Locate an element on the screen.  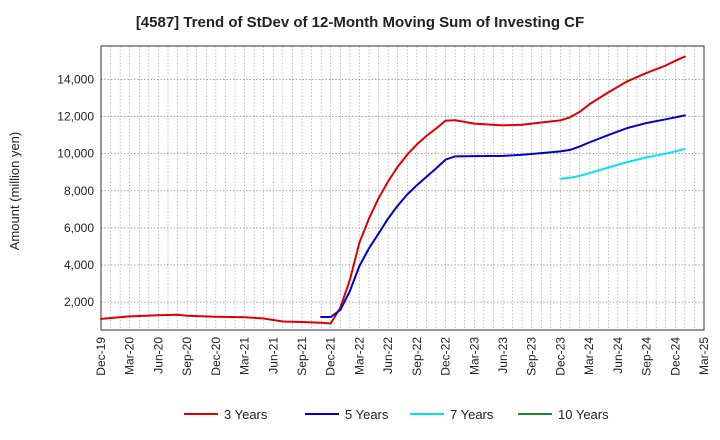
x-tick-label: Dec-19 is located at coordinates (101, 356).